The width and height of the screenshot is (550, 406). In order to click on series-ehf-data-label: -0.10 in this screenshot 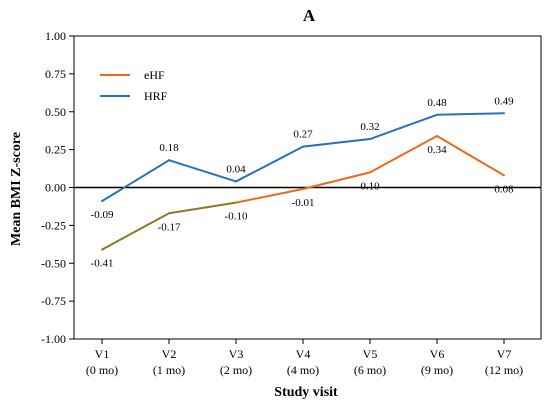, I will do `click(236, 217)`.